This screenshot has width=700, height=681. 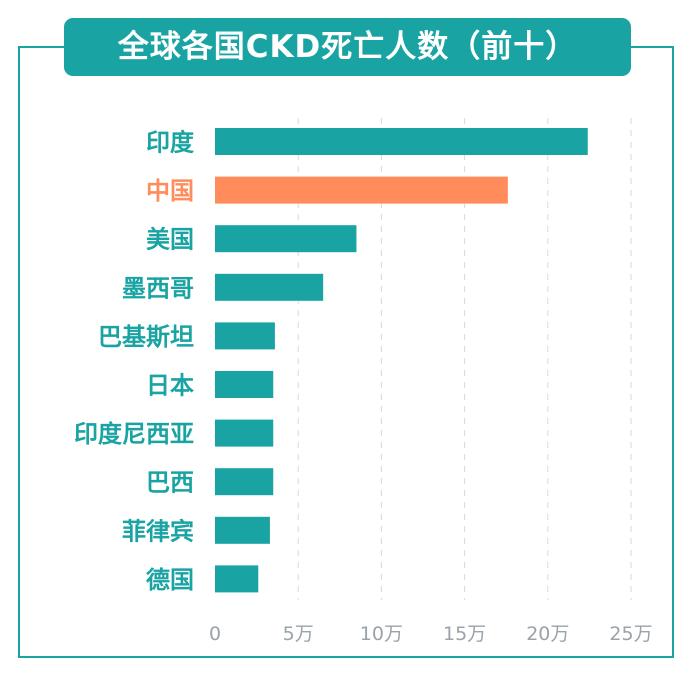 I want to click on category-label: 菲律宾, so click(x=158, y=531).